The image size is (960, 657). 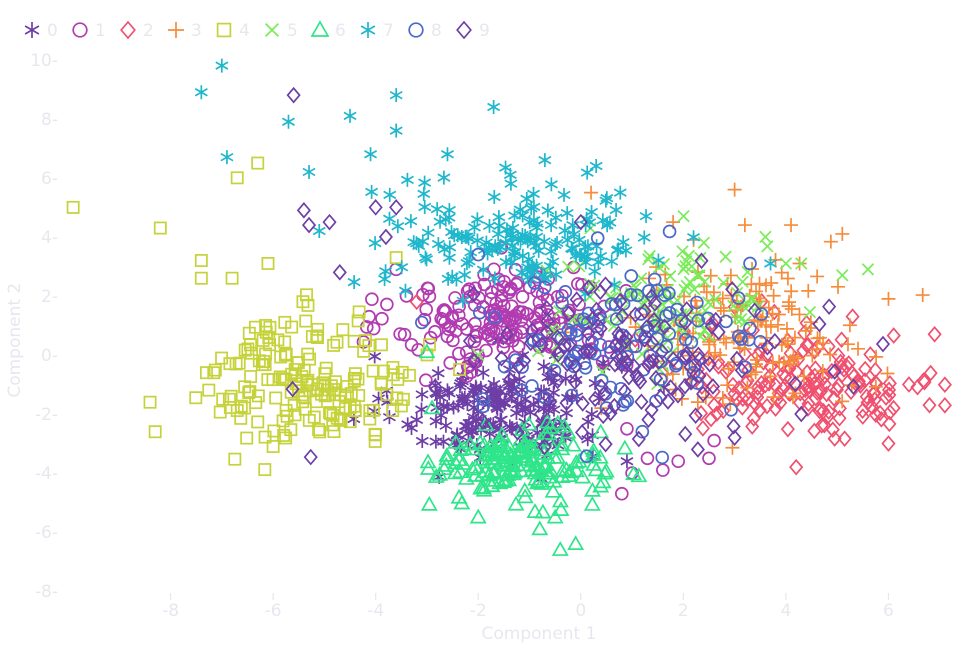 What do you see at coordinates (41, 31) in the screenshot?
I see `legend-item-0: 0` at bounding box center [41, 31].